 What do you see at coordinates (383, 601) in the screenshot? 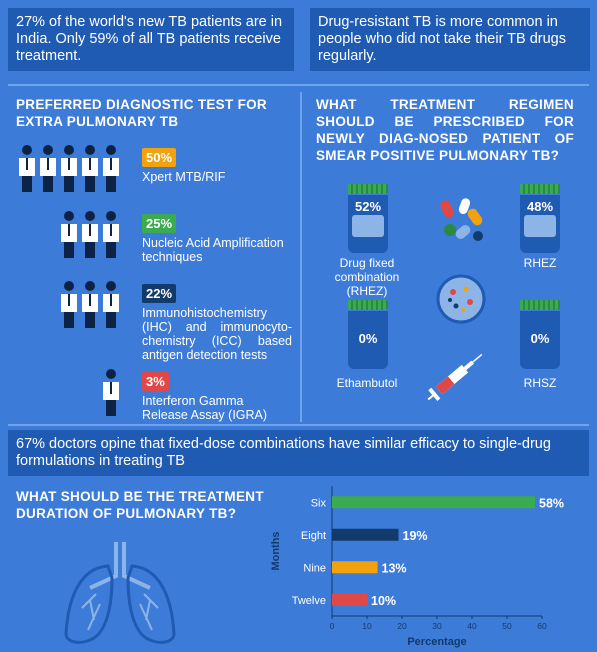
I see `value-label: 10%` at bounding box center [383, 601].